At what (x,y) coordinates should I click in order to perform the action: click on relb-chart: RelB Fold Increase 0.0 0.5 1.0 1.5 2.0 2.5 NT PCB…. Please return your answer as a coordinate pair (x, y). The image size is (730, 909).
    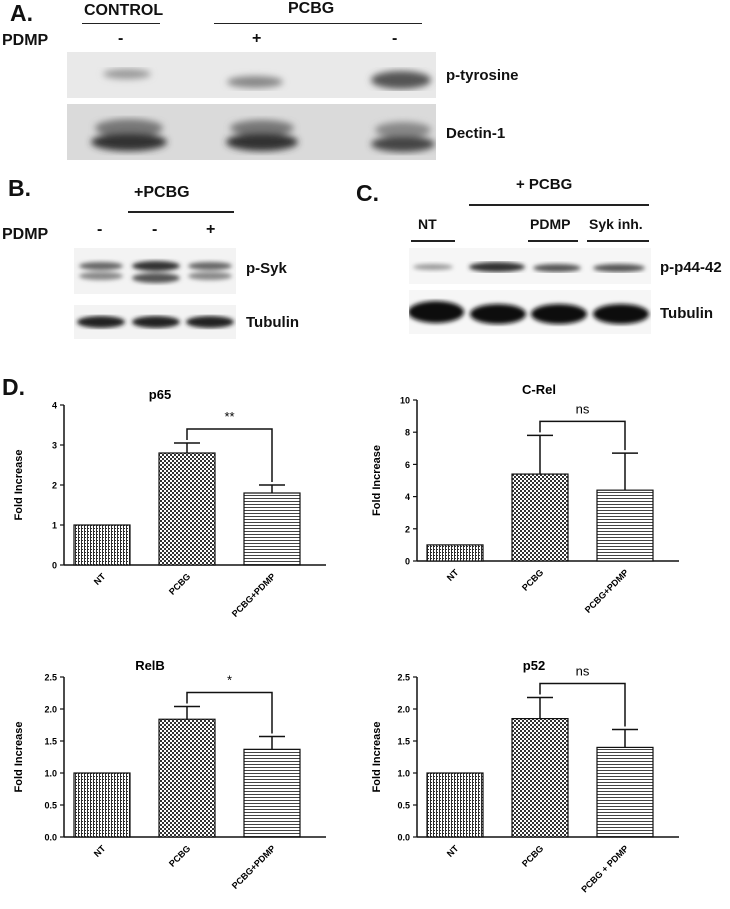
    Looking at the image, I should click on (169, 774).